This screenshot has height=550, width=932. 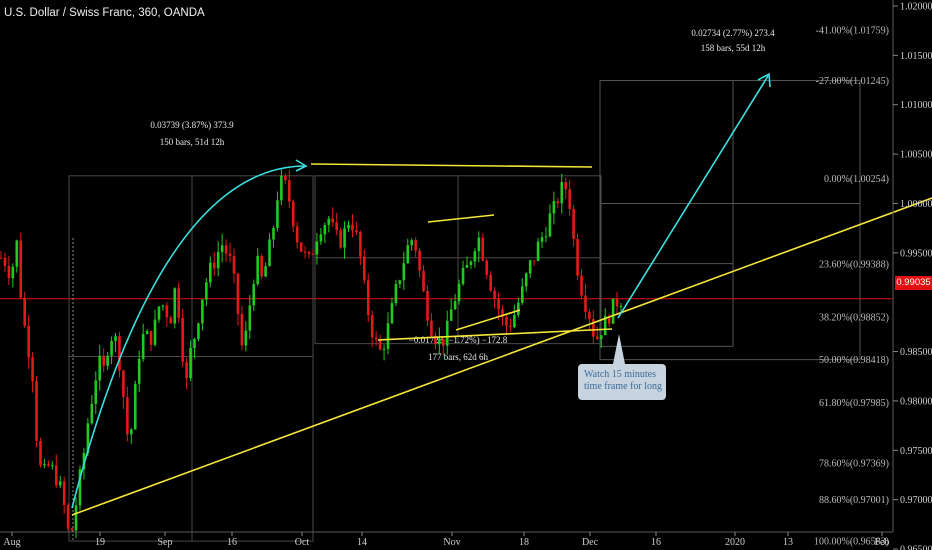 What do you see at coordinates (192, 142) in the screenshot?
I see `measure-label-1b: 150 bars, 51d 12h` at bounding box center [192, 142].